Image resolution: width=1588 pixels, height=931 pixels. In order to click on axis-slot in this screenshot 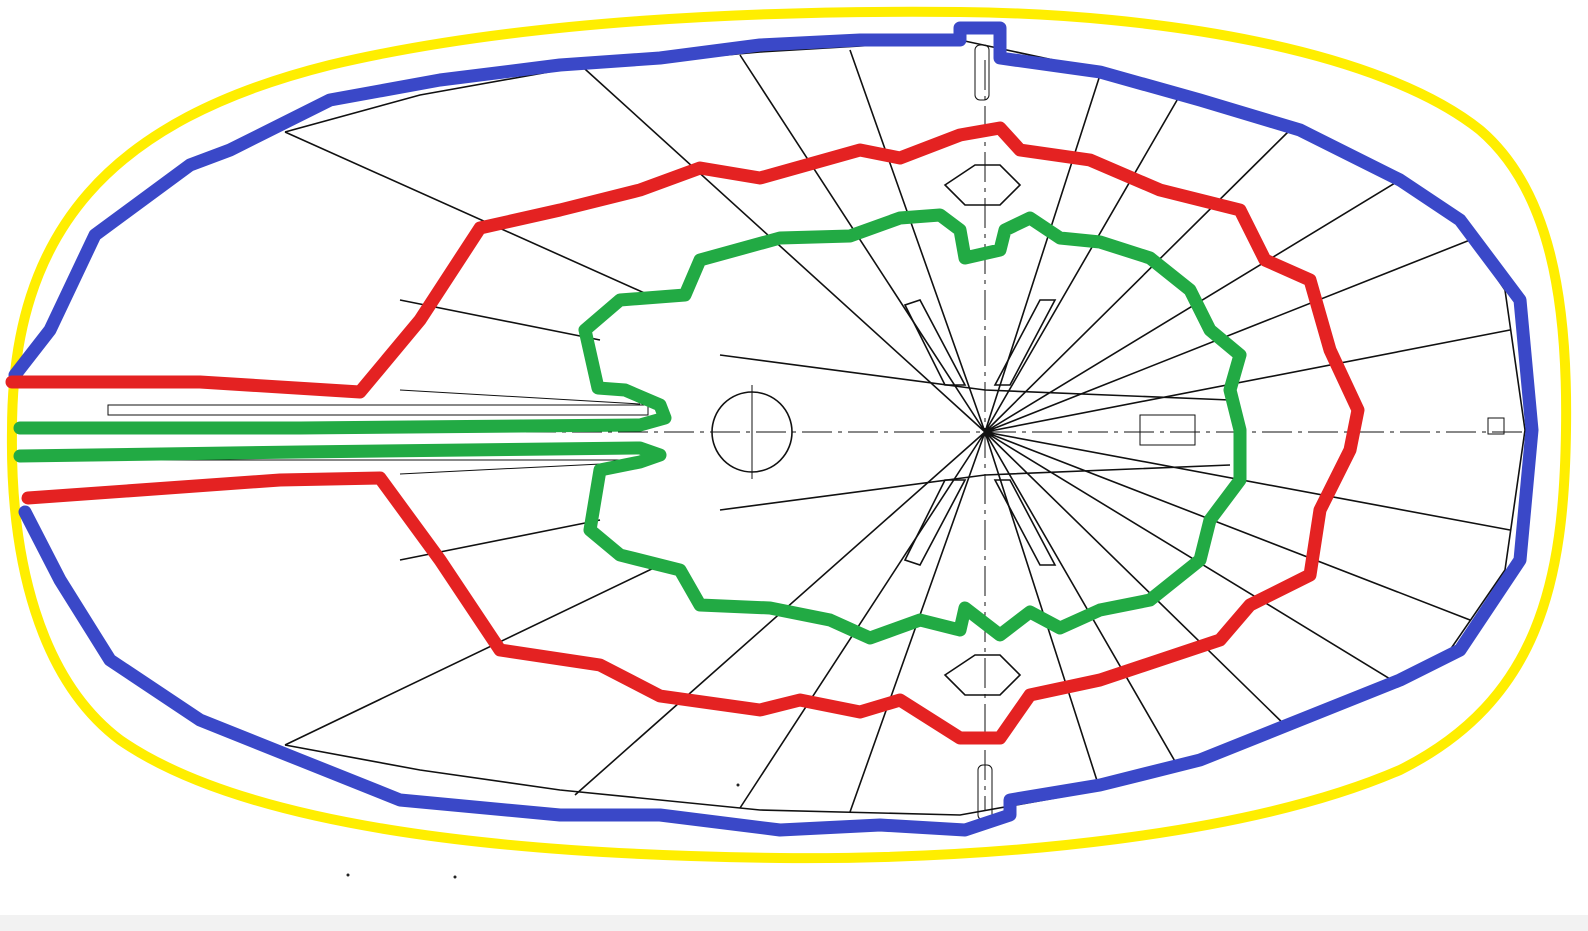, I will do `click(982, 72)`.